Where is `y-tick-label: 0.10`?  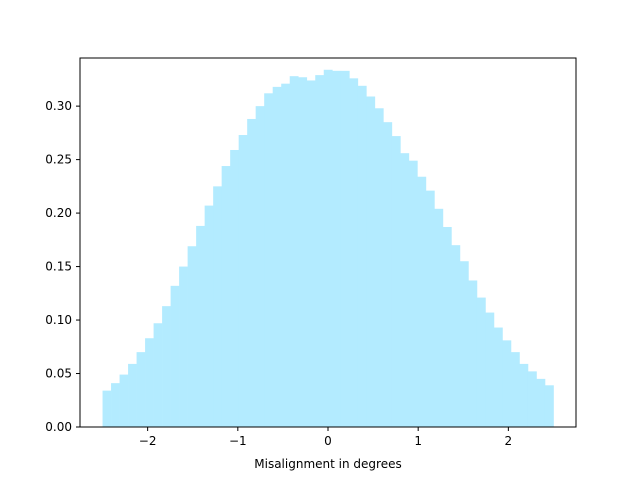 y-tick-label: 0.10 is located at coordinates (58, 320).